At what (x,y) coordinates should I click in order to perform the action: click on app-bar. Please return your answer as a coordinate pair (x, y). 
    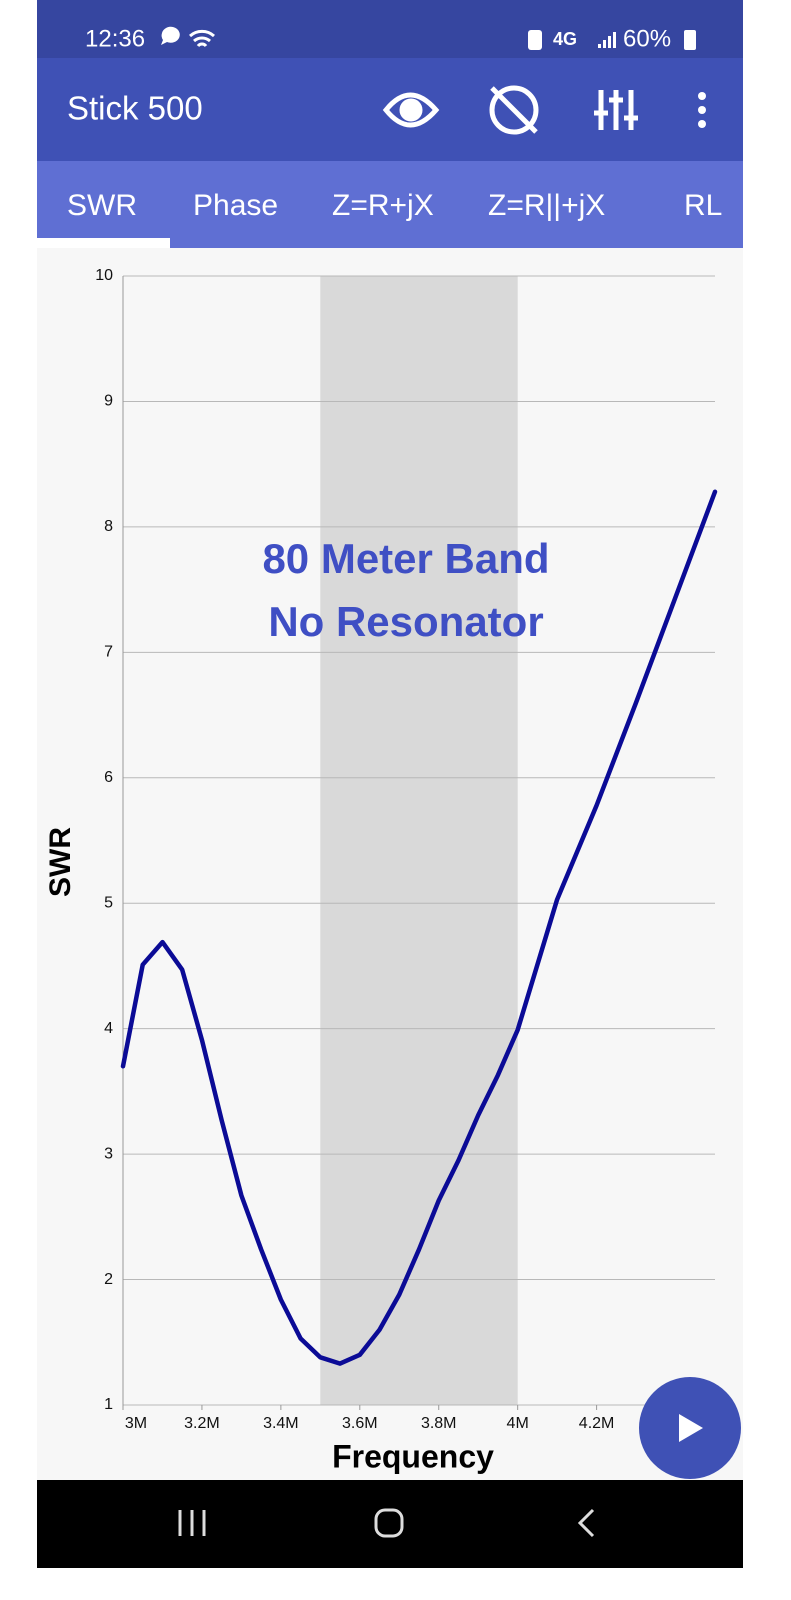
    Looking at the image, I should click on (390, 109).